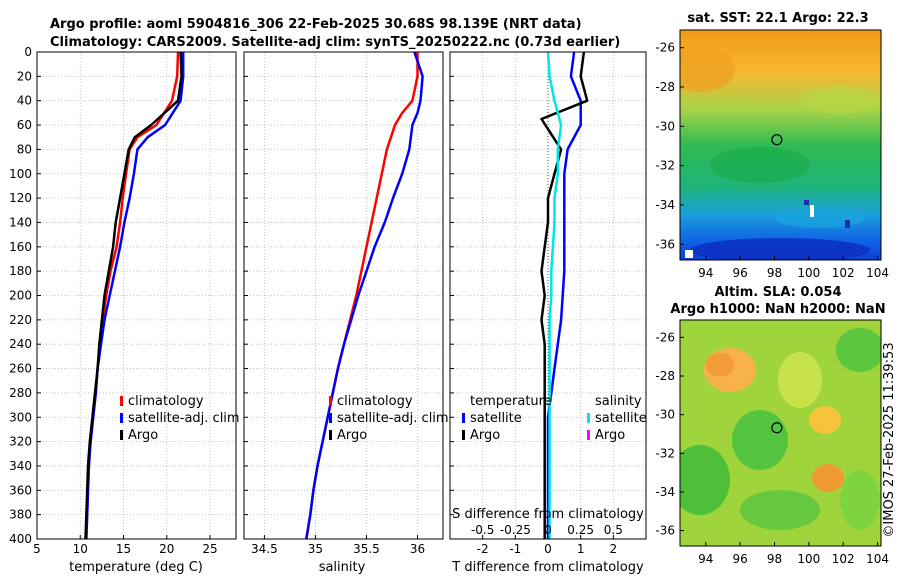  Describe the element at coordinates (614, 549) in the screenshot. I see `x-tick-label: 2` at that location.